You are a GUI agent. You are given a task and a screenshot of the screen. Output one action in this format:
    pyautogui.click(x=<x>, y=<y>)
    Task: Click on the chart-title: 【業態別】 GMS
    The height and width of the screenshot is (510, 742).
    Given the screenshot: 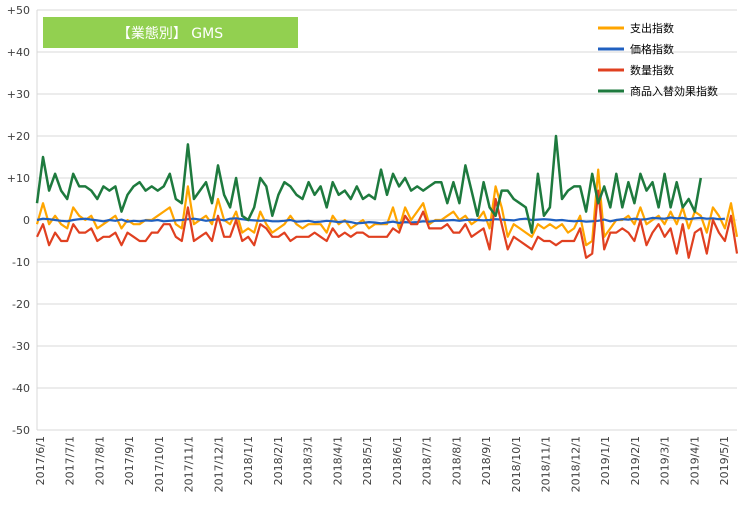 What is the action you would take?
    pyautogui.click(x=170, y=34)
    